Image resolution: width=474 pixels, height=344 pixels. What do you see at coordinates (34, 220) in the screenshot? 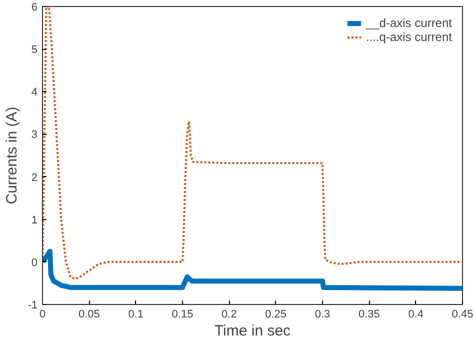
I see `y-tick-label: 1` at bounding box center [34, 220].